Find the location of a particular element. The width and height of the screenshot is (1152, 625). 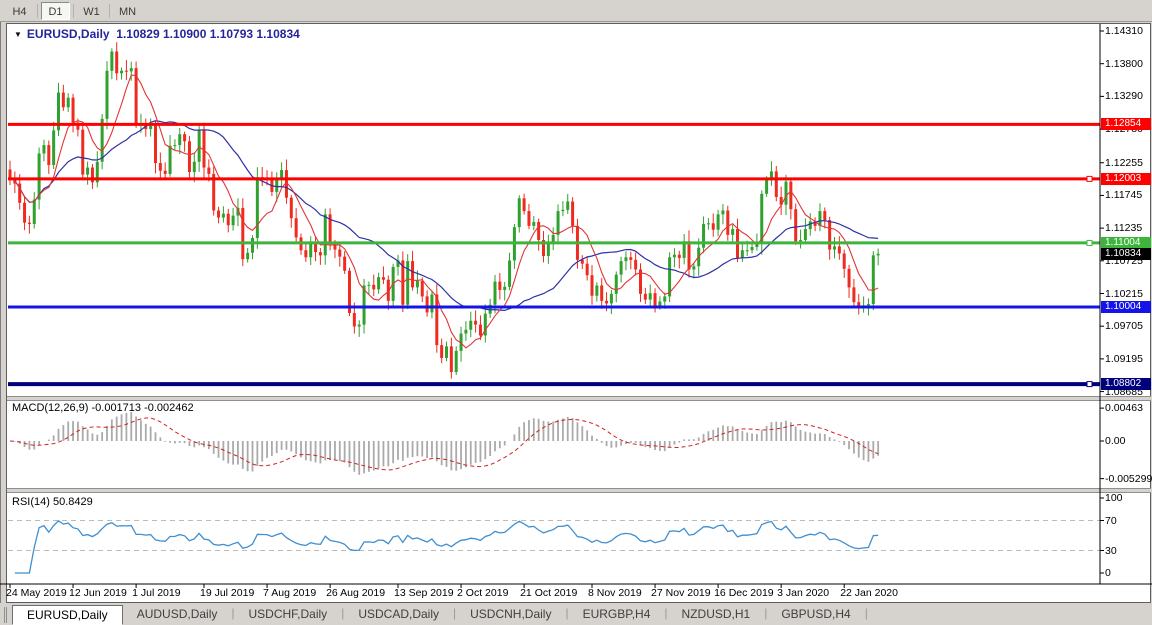

rsi-indicator-label: RSI(14) 50.8429 is located at coordinates (52, 502).